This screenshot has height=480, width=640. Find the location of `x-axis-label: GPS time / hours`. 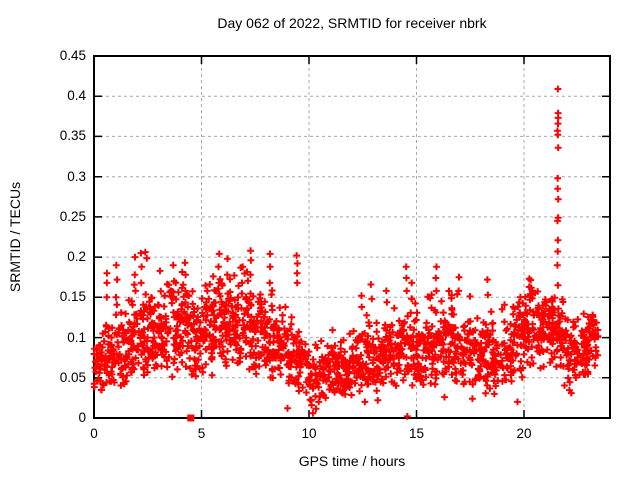

x-axis-label: GPS time / hours is located at coordinates (352, 461).